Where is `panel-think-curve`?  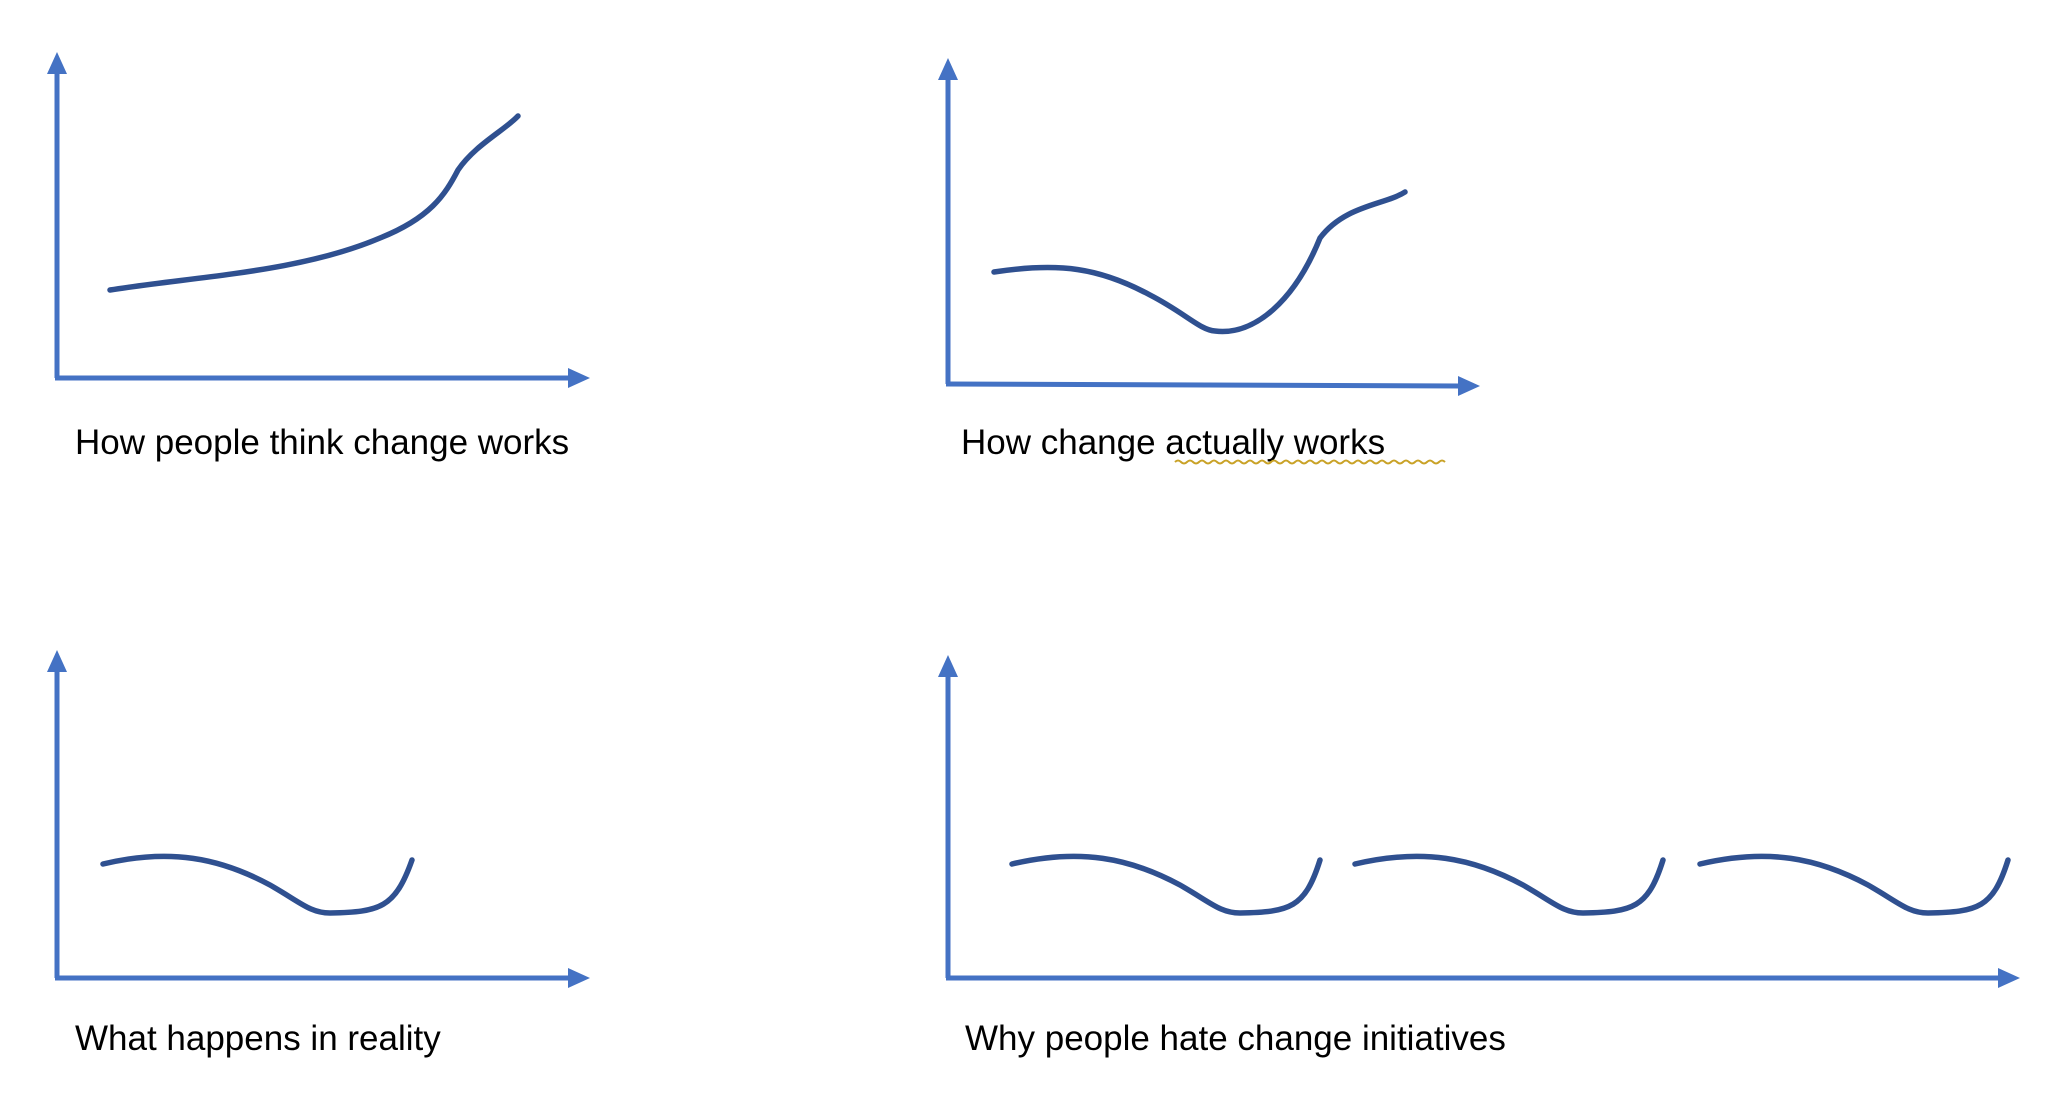
panel-think-curve is located at coordinates (314, 203).